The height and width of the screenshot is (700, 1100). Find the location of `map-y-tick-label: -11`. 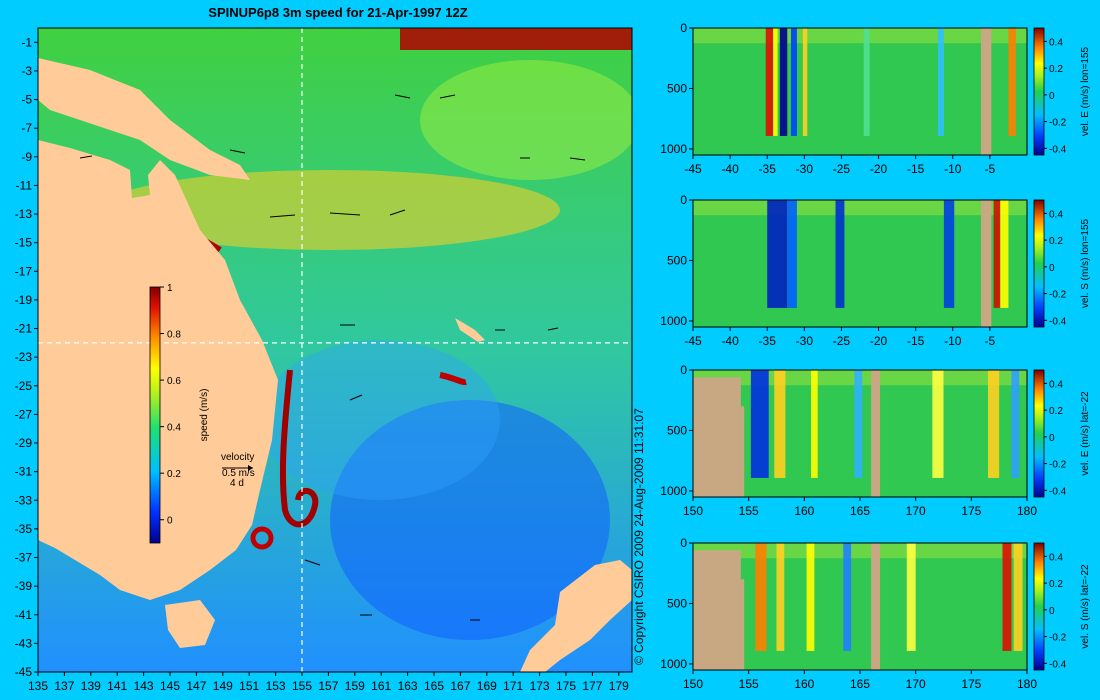

map-y-tick-label: -11 is located at coordinates (24, 185).